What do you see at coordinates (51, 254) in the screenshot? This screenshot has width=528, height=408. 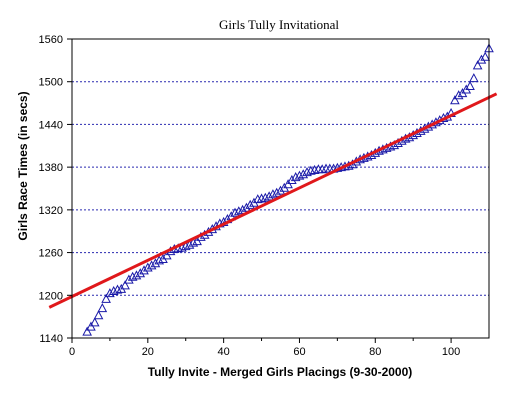 I see `y-tick-label: 1260` at bounding box center [51, 254].